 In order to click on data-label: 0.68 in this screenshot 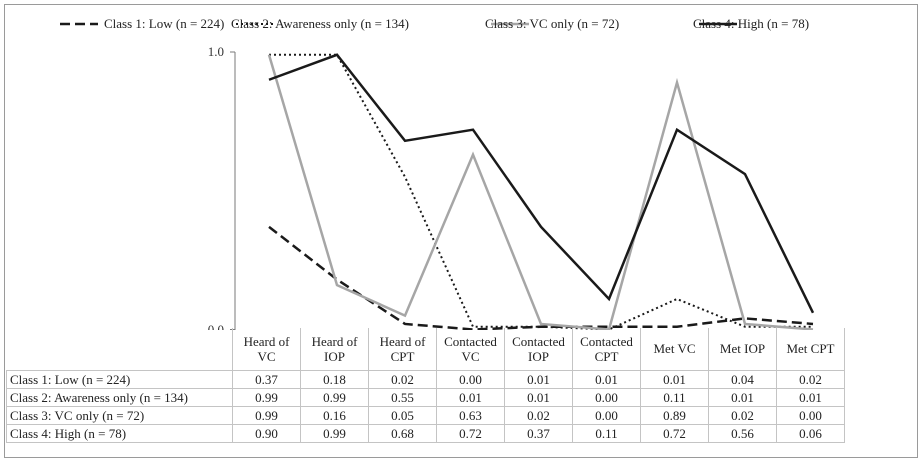, I will do `click(402, 433)`.